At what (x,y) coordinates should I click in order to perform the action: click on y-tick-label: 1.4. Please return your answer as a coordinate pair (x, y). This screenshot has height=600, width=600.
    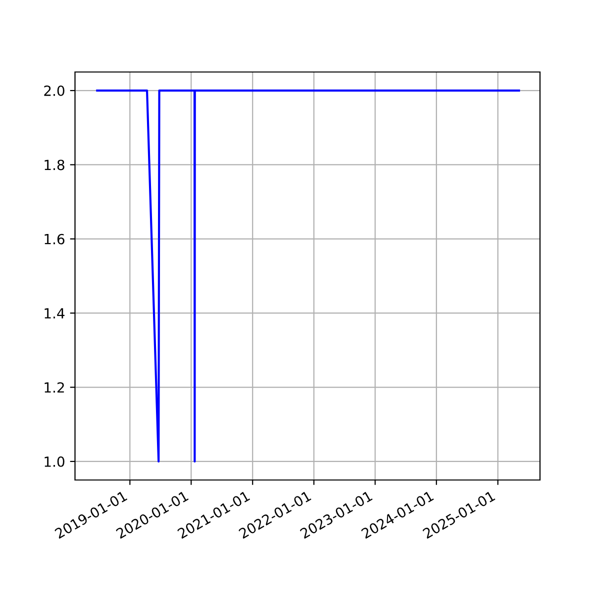
    Looking at the image, I should click on (54, 313).